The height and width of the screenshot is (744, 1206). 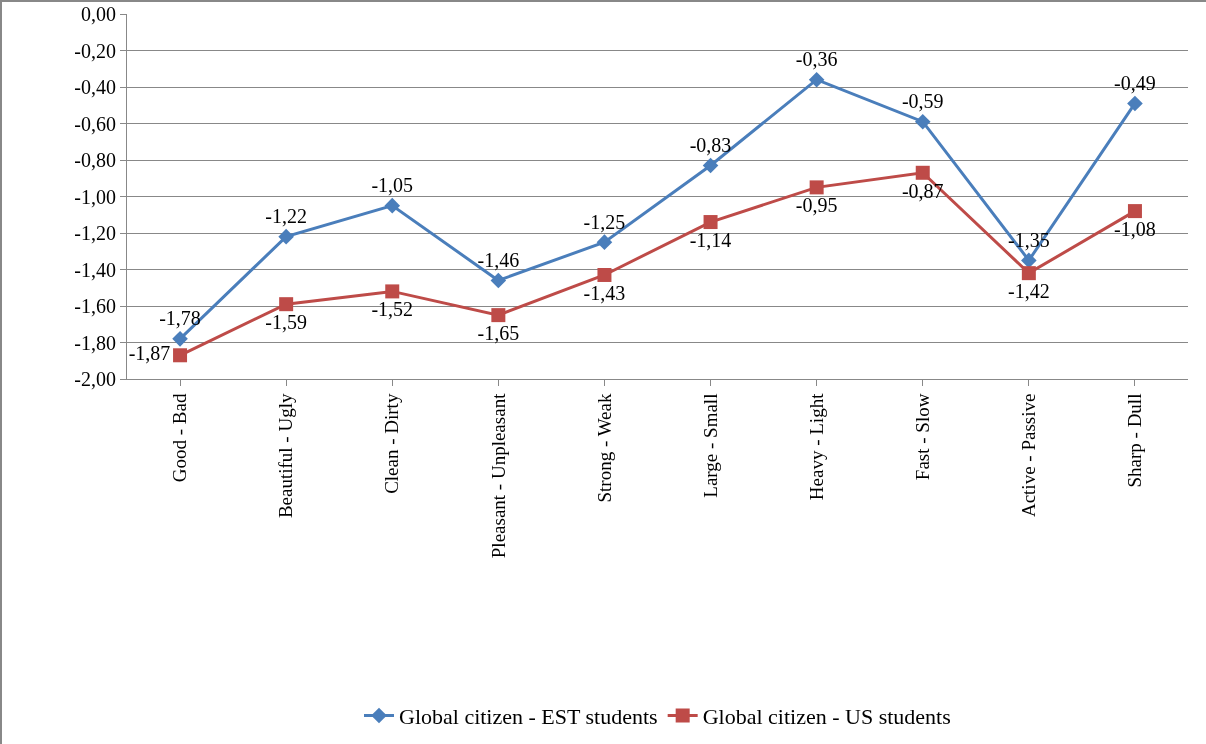 I want to click on x-tick-label: Good - Bad, so click(x=180, y=438).